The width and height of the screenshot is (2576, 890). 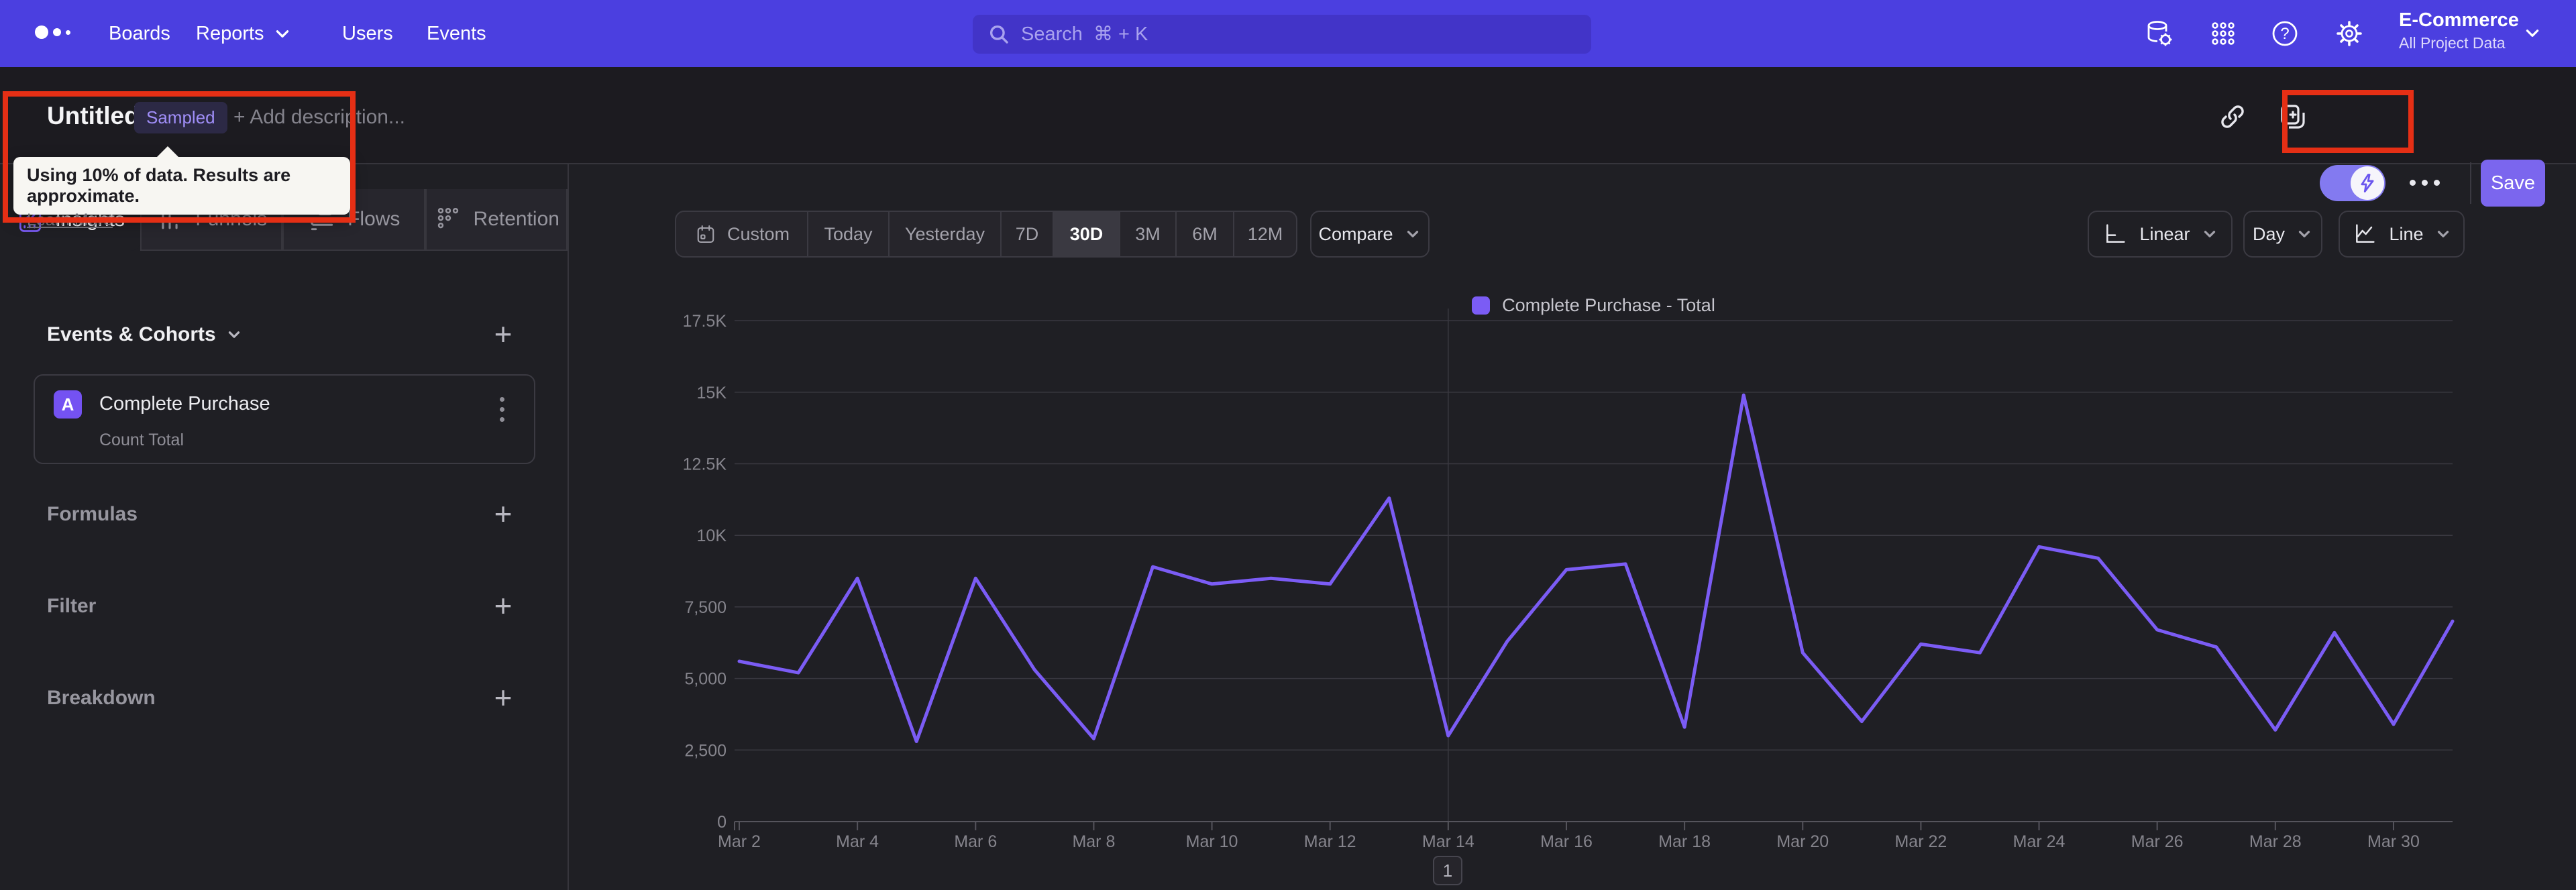 What do you see at coordinates (1298, 34) in the screenshot?
I see `search-input` at bounding box center [1298, 34].